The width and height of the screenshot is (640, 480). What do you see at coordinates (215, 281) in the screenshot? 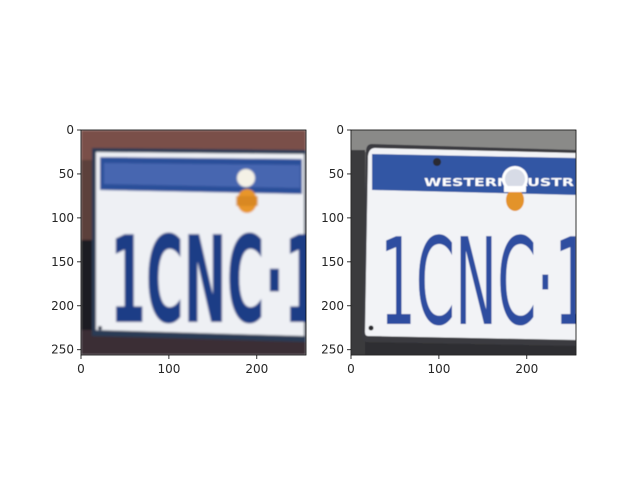
I see `left-plate-text: 1CNC·1` at bounding box center [215, 281].